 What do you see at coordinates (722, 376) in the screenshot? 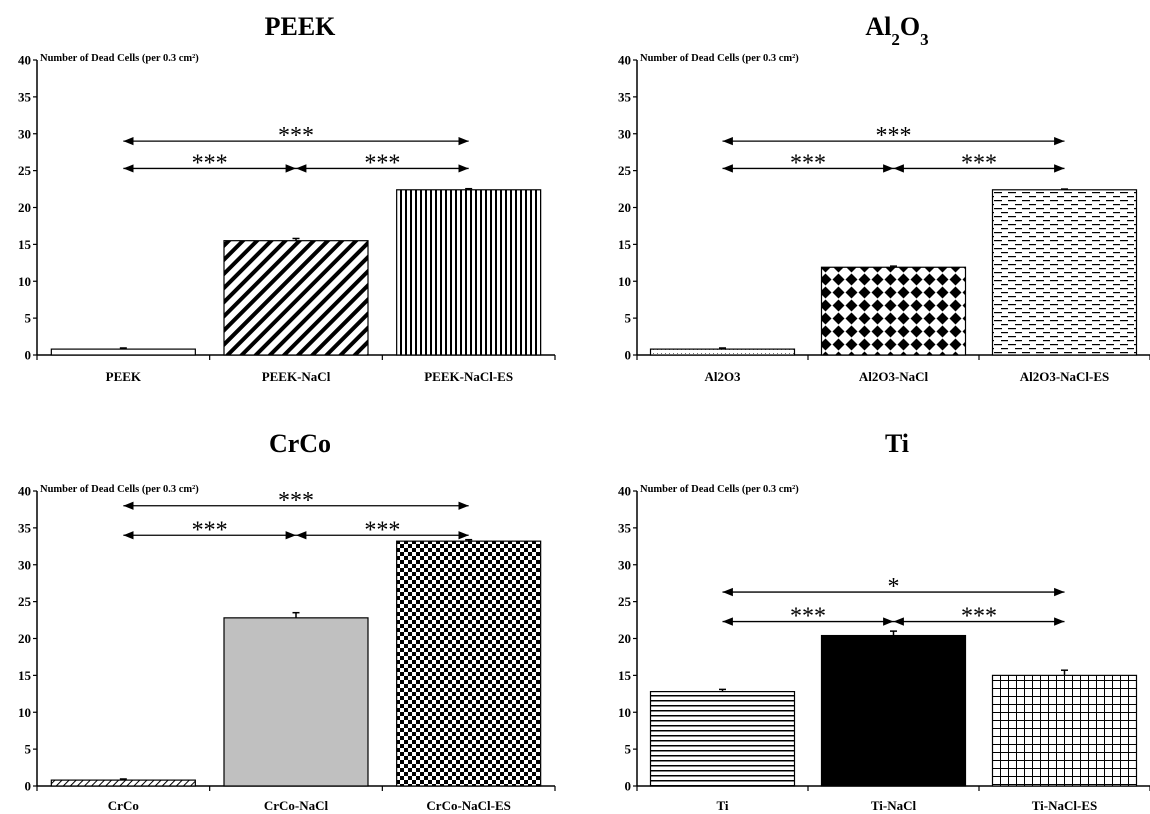
I see `x-tick-label: Al2O3` at bounding box center [722, 376].